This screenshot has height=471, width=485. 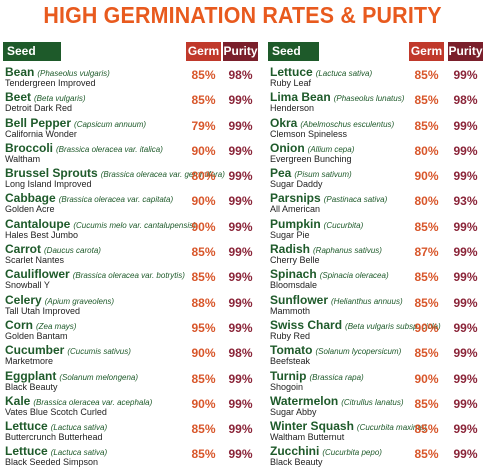 What do you see at coordinates (78, 402) in the screenshot?
I see `seed-name-line: Kale (Brassica oleracea var. acephala)` at bounding box center [78, 402].